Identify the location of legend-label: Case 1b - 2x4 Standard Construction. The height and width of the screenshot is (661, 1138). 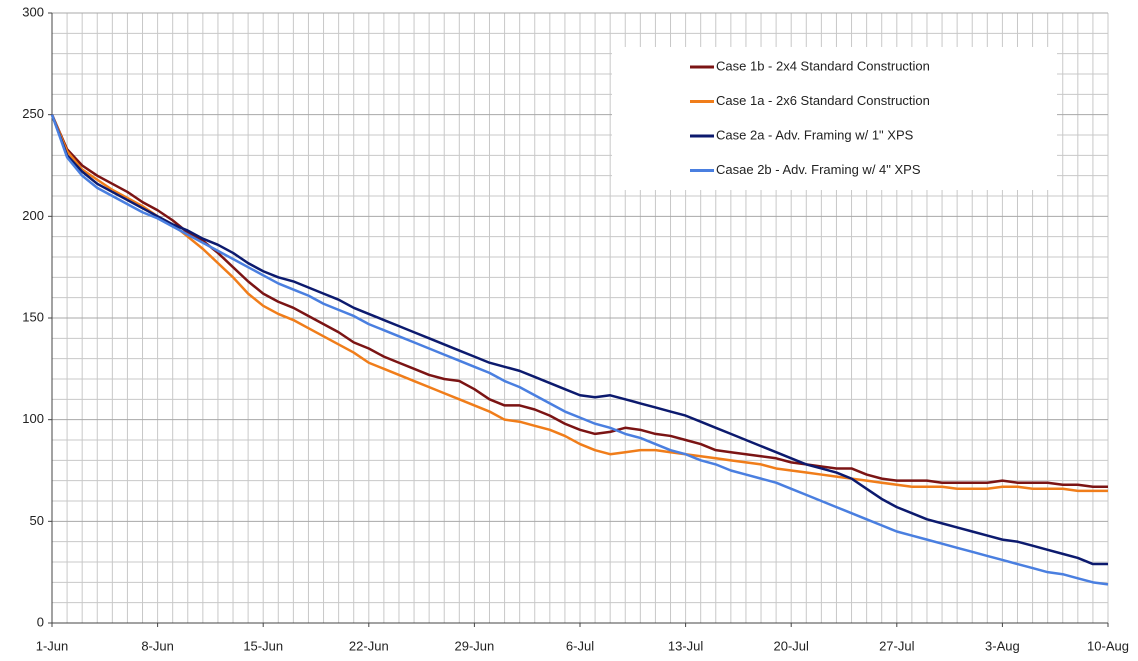
(823, 65).